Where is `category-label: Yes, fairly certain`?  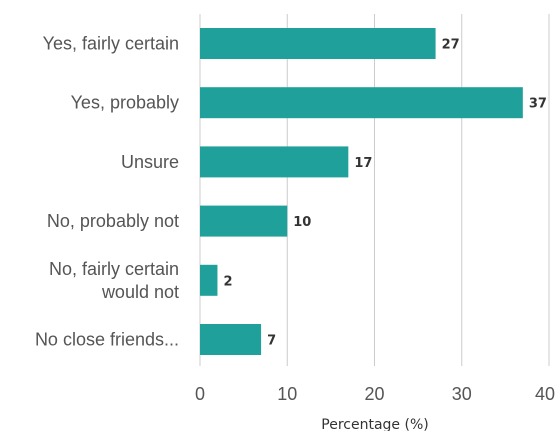 category-label: Yes, fairly certain is located at coordinates (111, 44).